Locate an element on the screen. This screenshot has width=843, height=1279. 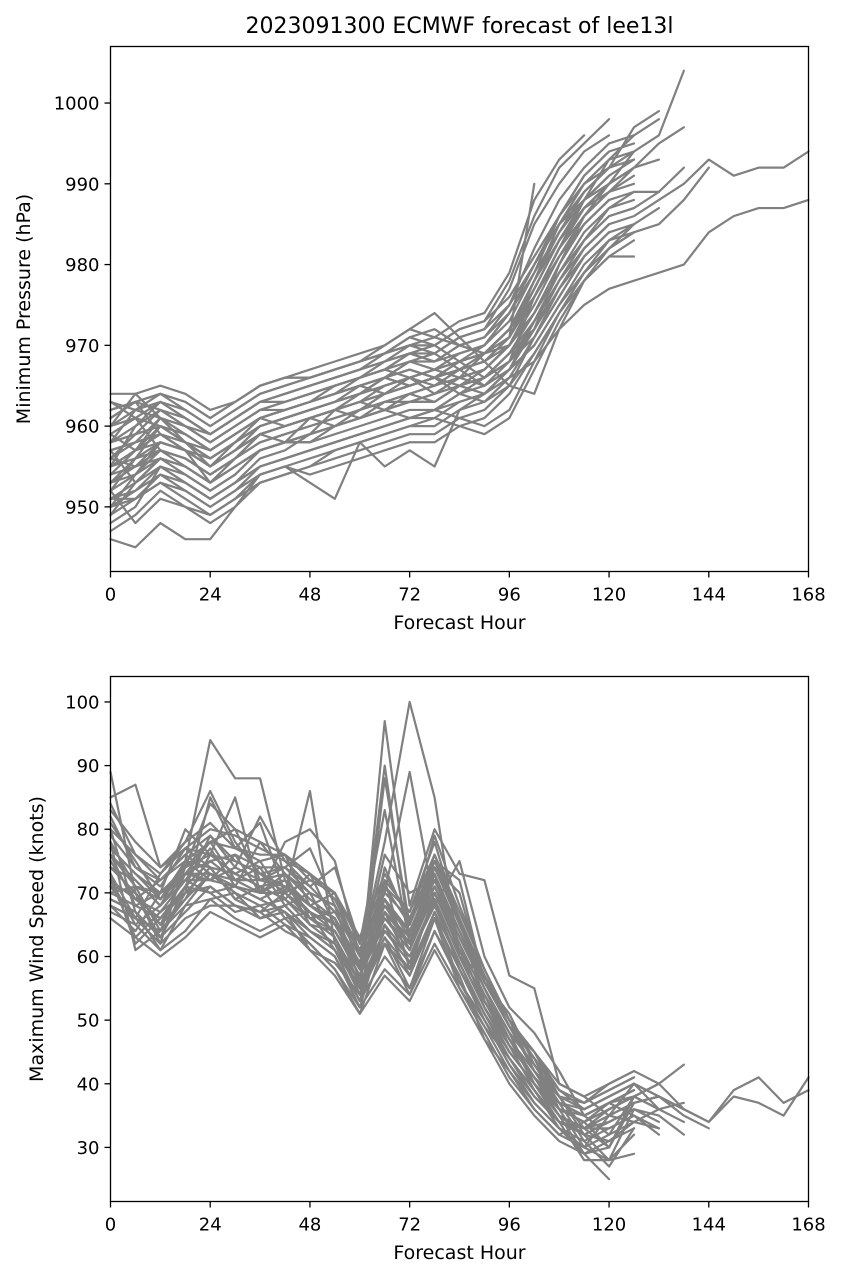
wind-y-tick-label: 40 is located at coordinates (88, 1084).